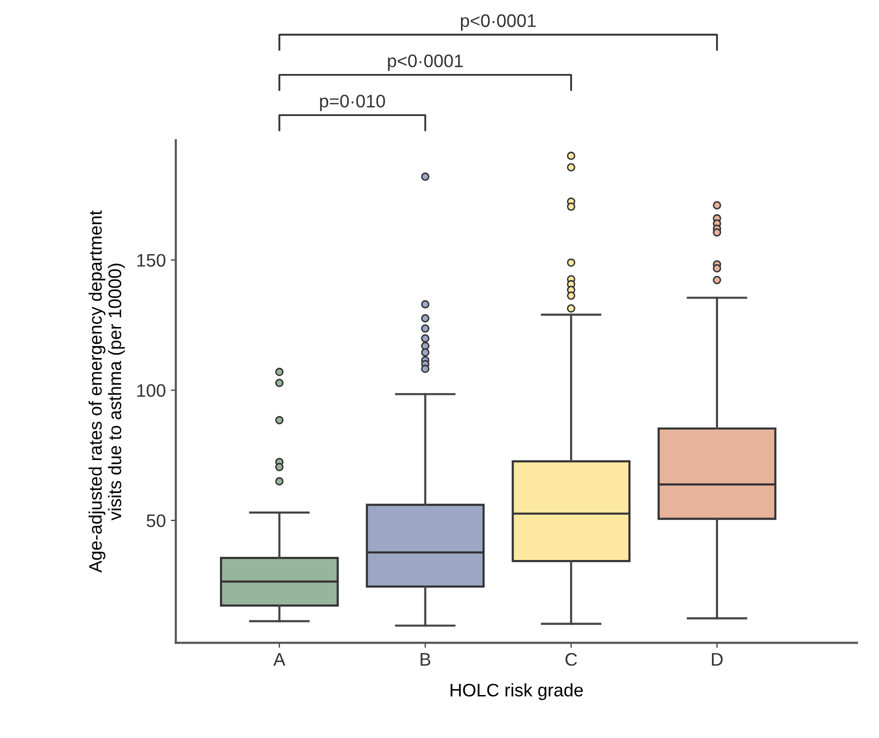  I want to click on y-tick-label: 150, so click(151, 260).